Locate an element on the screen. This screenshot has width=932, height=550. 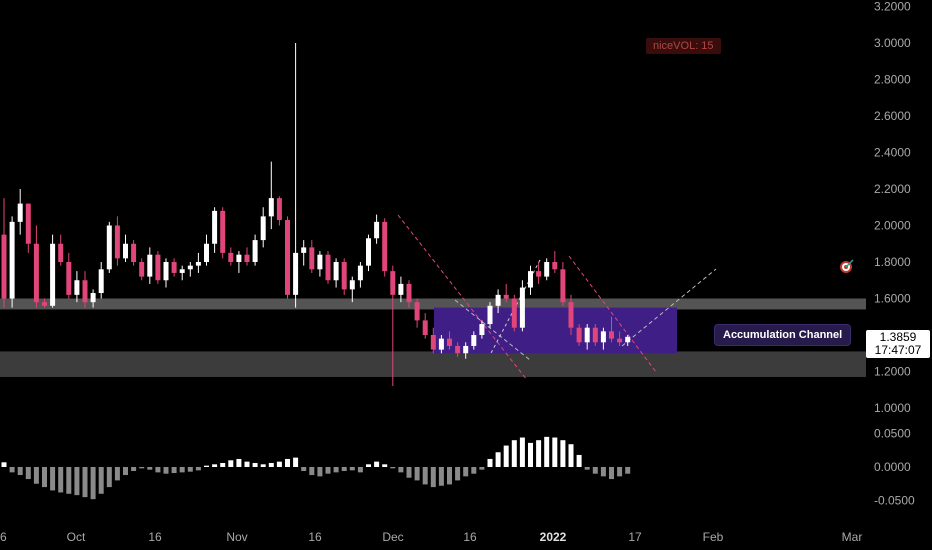
x-tick-label: 16 is located at coordinates (470, 537).